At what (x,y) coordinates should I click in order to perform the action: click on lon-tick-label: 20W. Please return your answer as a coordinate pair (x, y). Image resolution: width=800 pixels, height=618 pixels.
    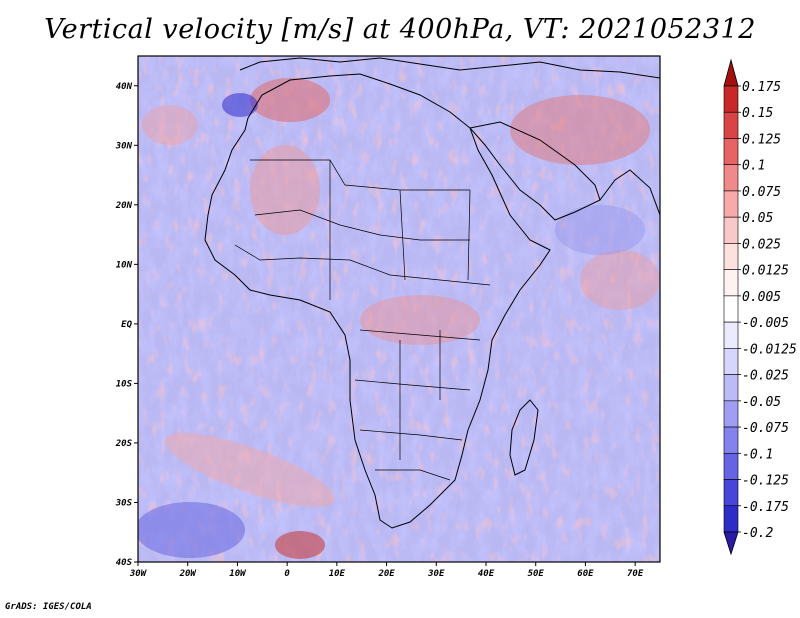
    Looking at the image, I should click on (188, 574).